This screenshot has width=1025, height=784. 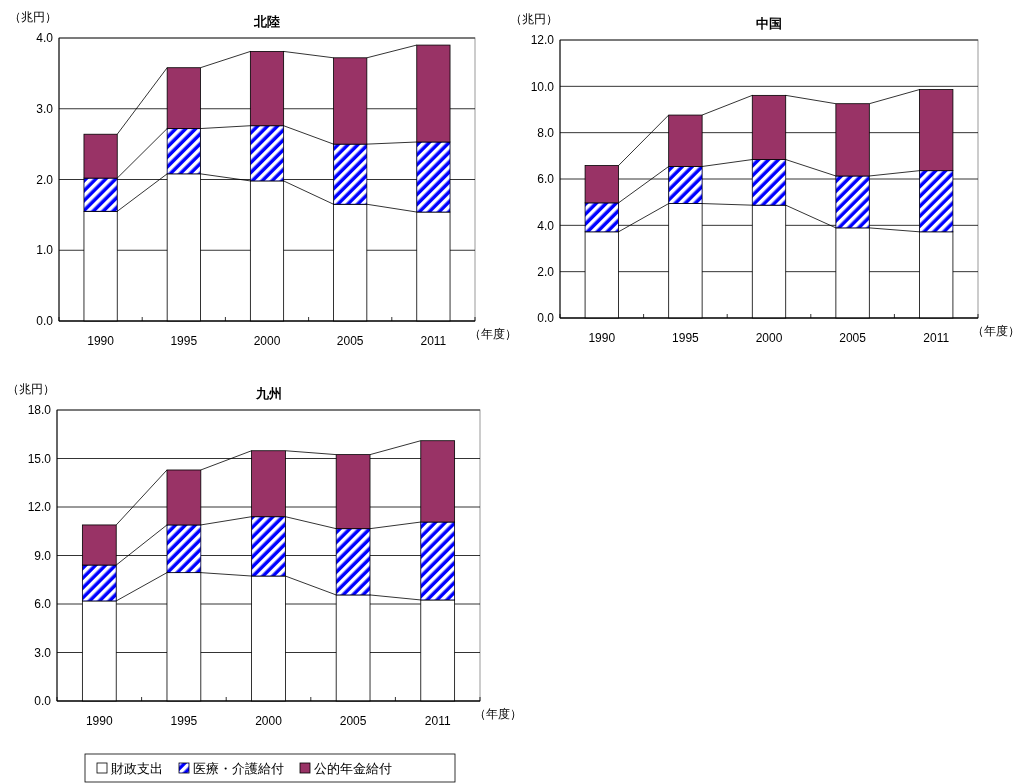 I want to click on y-tick-label: 1.0, so click(x=45, y=250).